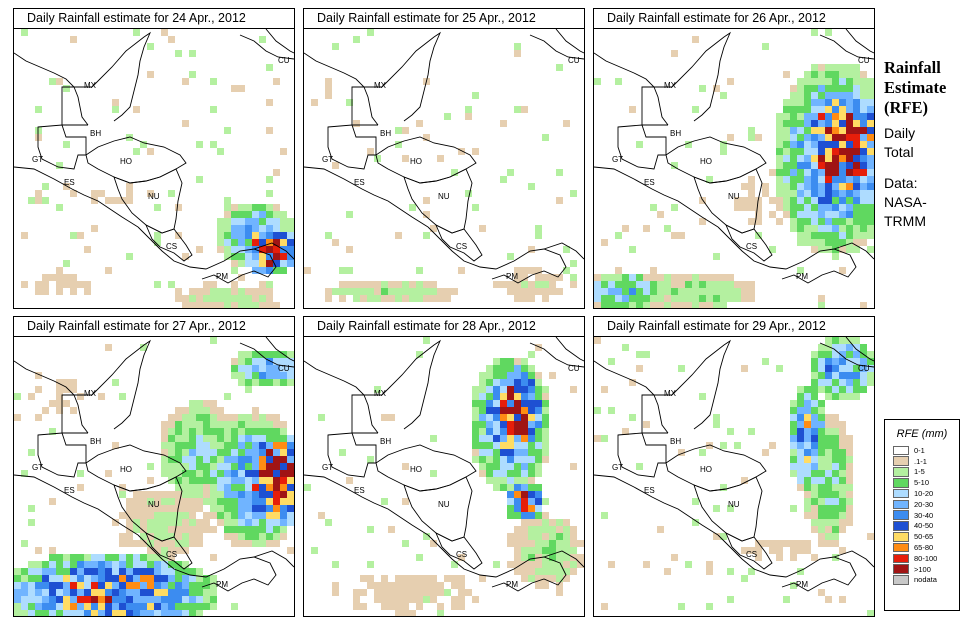  What do you see at coordinates (734, 504) in the screenshot?
I see `country-label-nu: NU` at bounding box center [734, 504].